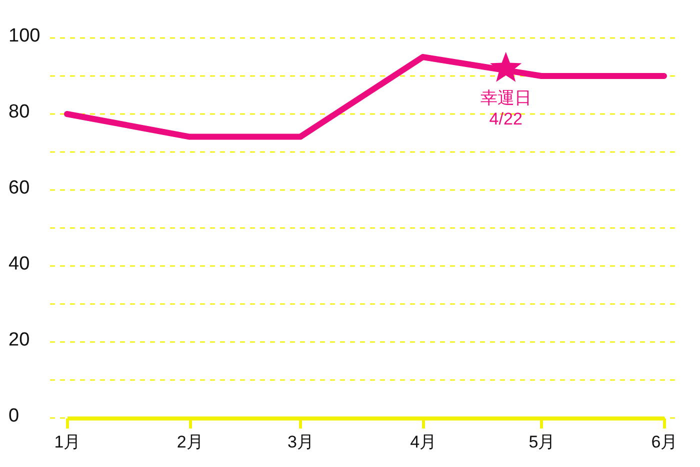 The width and height of the screenshot is (700, 467). What do you see at coordinates (67, 442) in the screenshot?
I see `x-tick-label: 1月` at bounding box center [67, 442].